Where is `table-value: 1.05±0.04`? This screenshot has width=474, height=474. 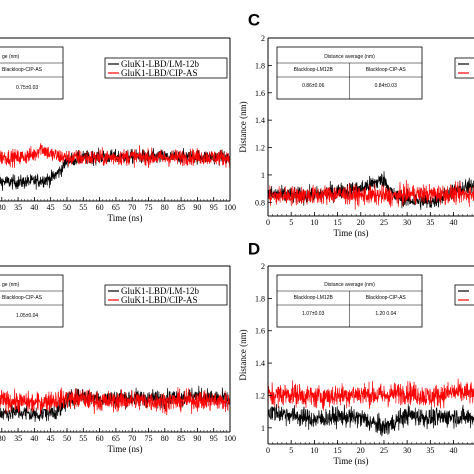
table-value: 1.05±0.04 is located at coordinates (27, 316).